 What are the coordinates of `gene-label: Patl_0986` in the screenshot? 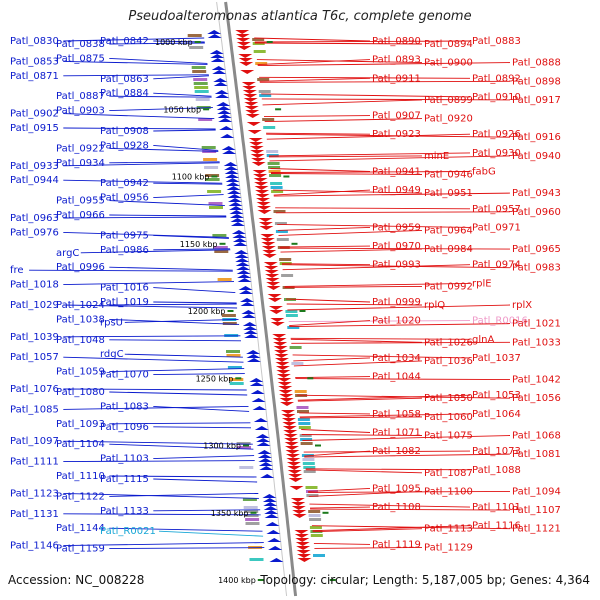 It's located at (124, 250).